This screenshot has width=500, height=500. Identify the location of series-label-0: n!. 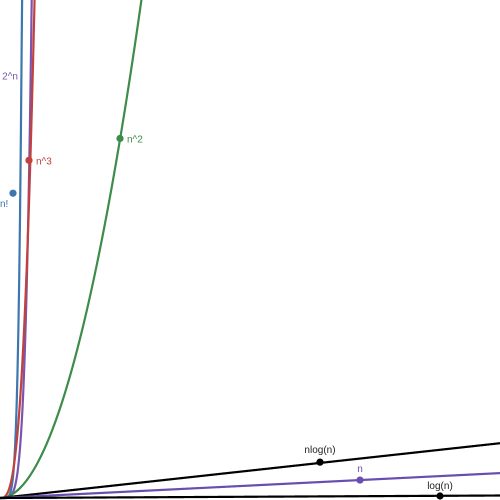
(4, 204).